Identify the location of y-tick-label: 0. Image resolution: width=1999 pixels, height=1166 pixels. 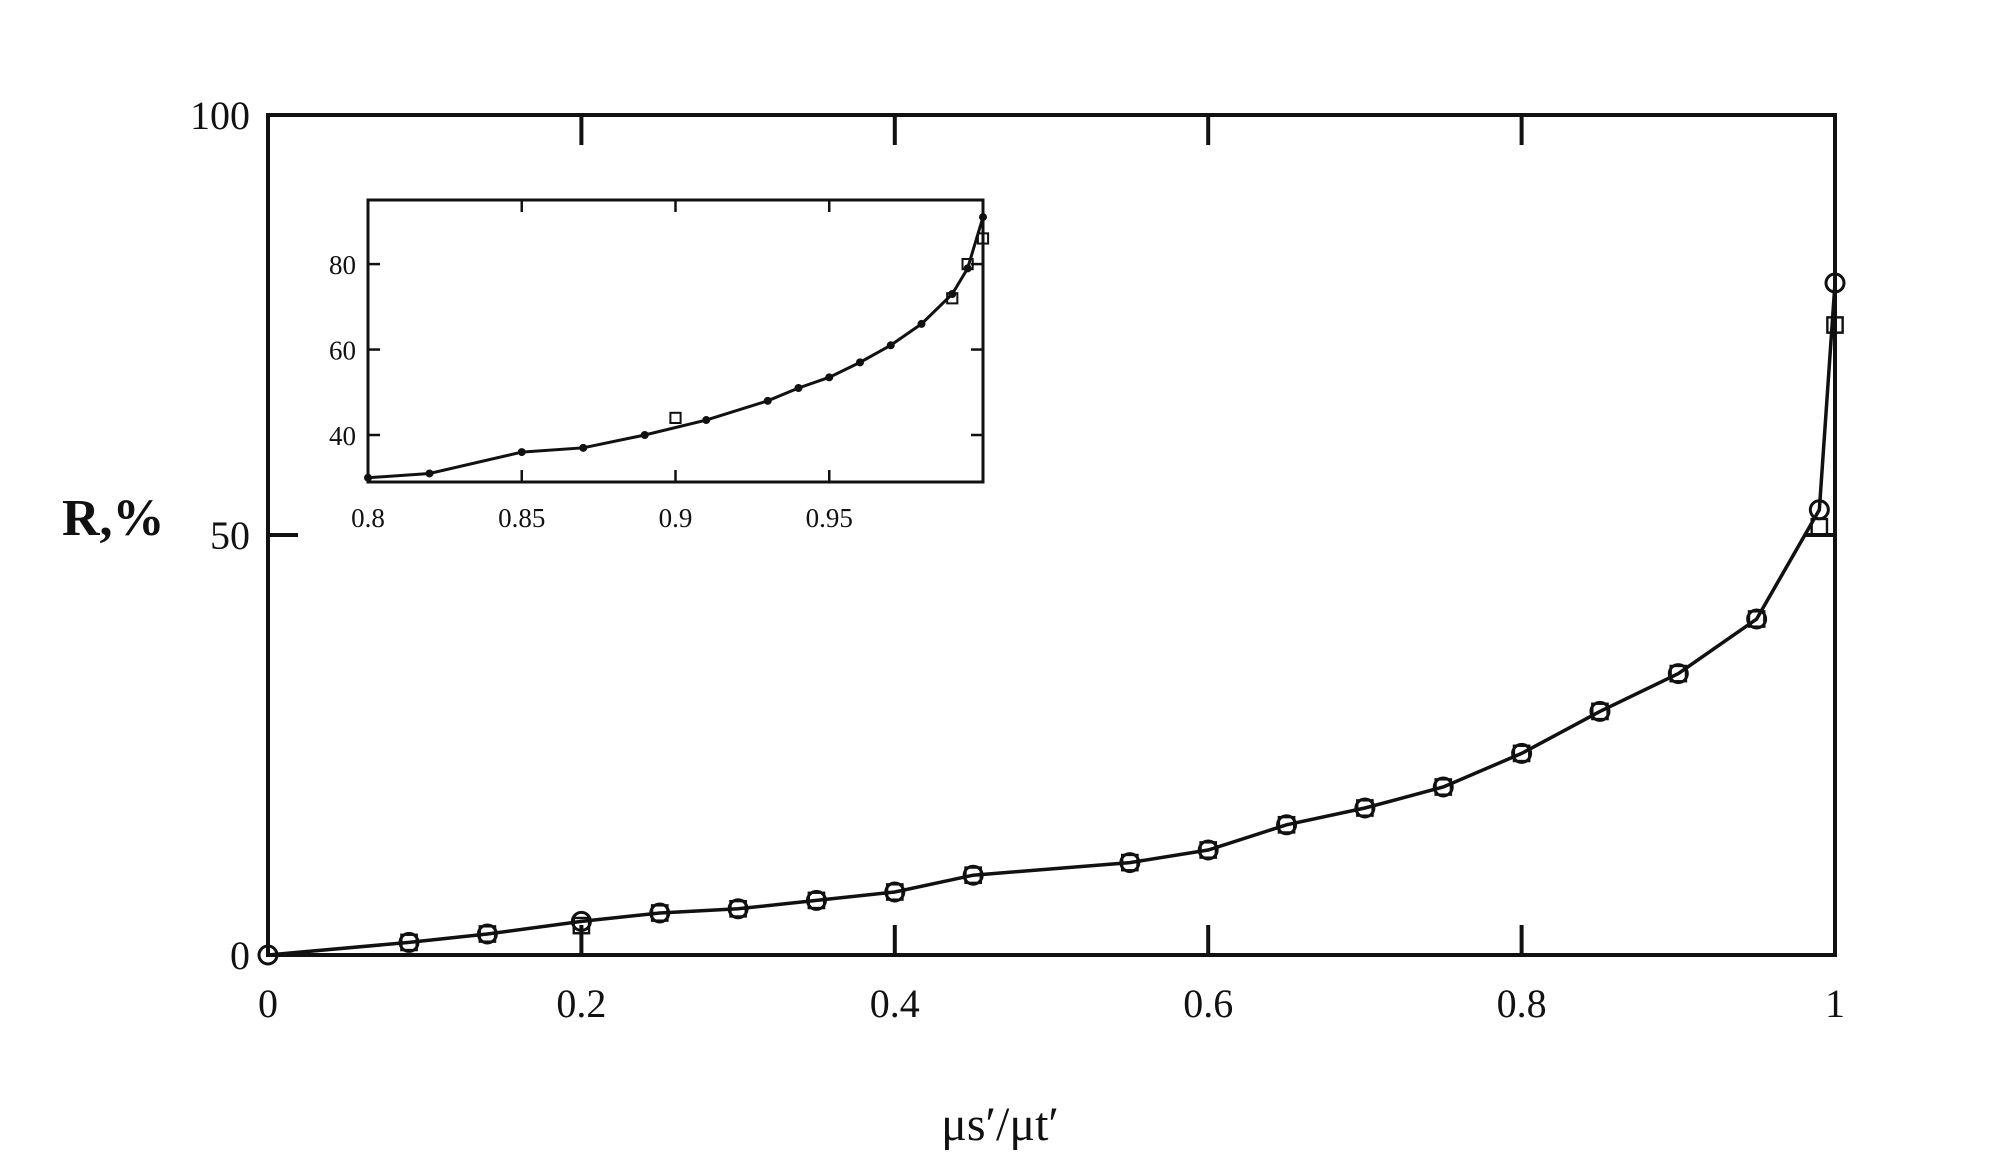
(240, 955).